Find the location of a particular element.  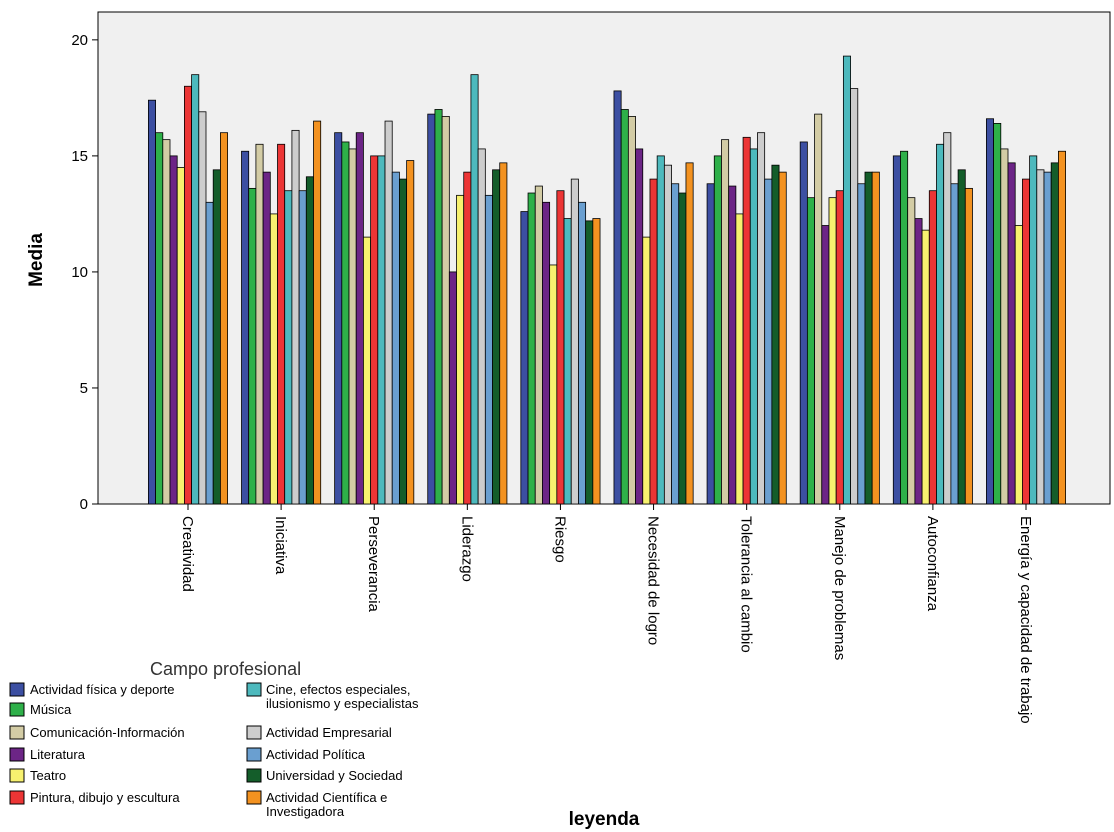

category-label: Riesgo is located at coordinates (559, 539).